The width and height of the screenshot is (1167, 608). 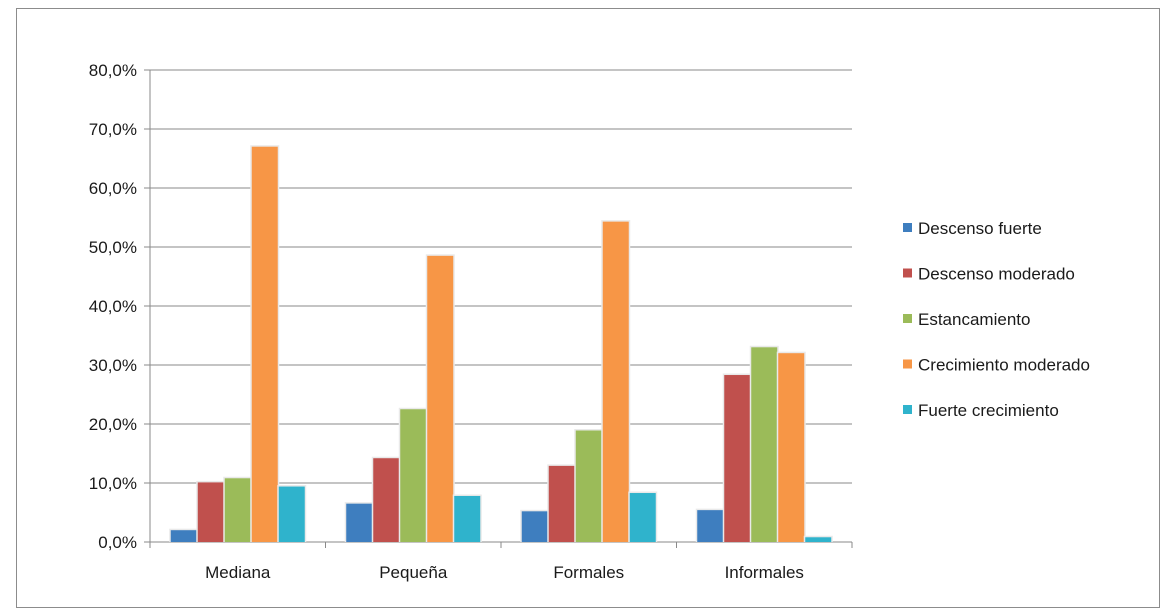 What do you see at coordinates (113, 483) in the screenshot?
I see `y-tick-label: 10,0%` at bounding box center [113, 483].